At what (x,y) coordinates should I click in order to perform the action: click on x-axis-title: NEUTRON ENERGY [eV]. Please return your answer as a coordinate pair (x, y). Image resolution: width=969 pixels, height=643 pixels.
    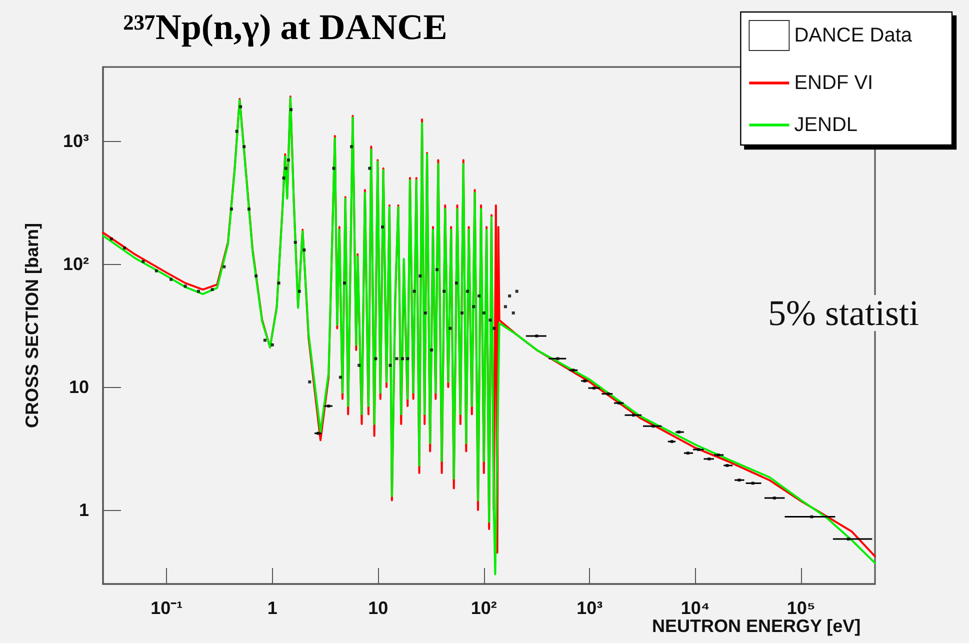
    Looking at the image, I should click on (756, 626).